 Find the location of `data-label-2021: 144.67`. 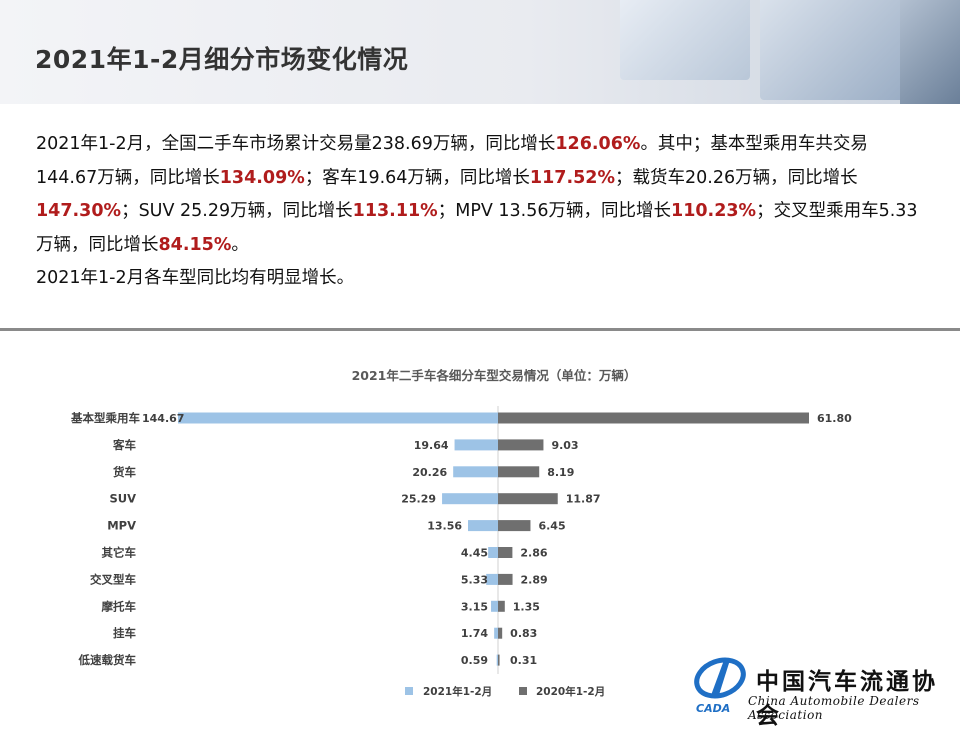

data-label-2021: 144.67 is located at coordinates (163, 418).